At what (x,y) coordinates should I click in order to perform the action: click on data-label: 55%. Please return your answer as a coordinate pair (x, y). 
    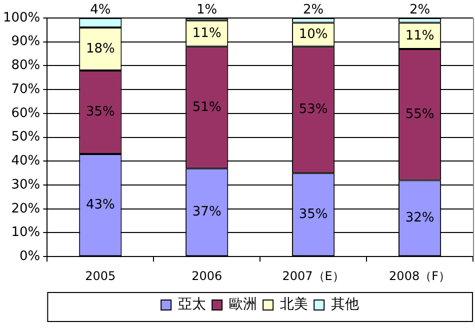
    Looking at the image, I should click on (419, 114).